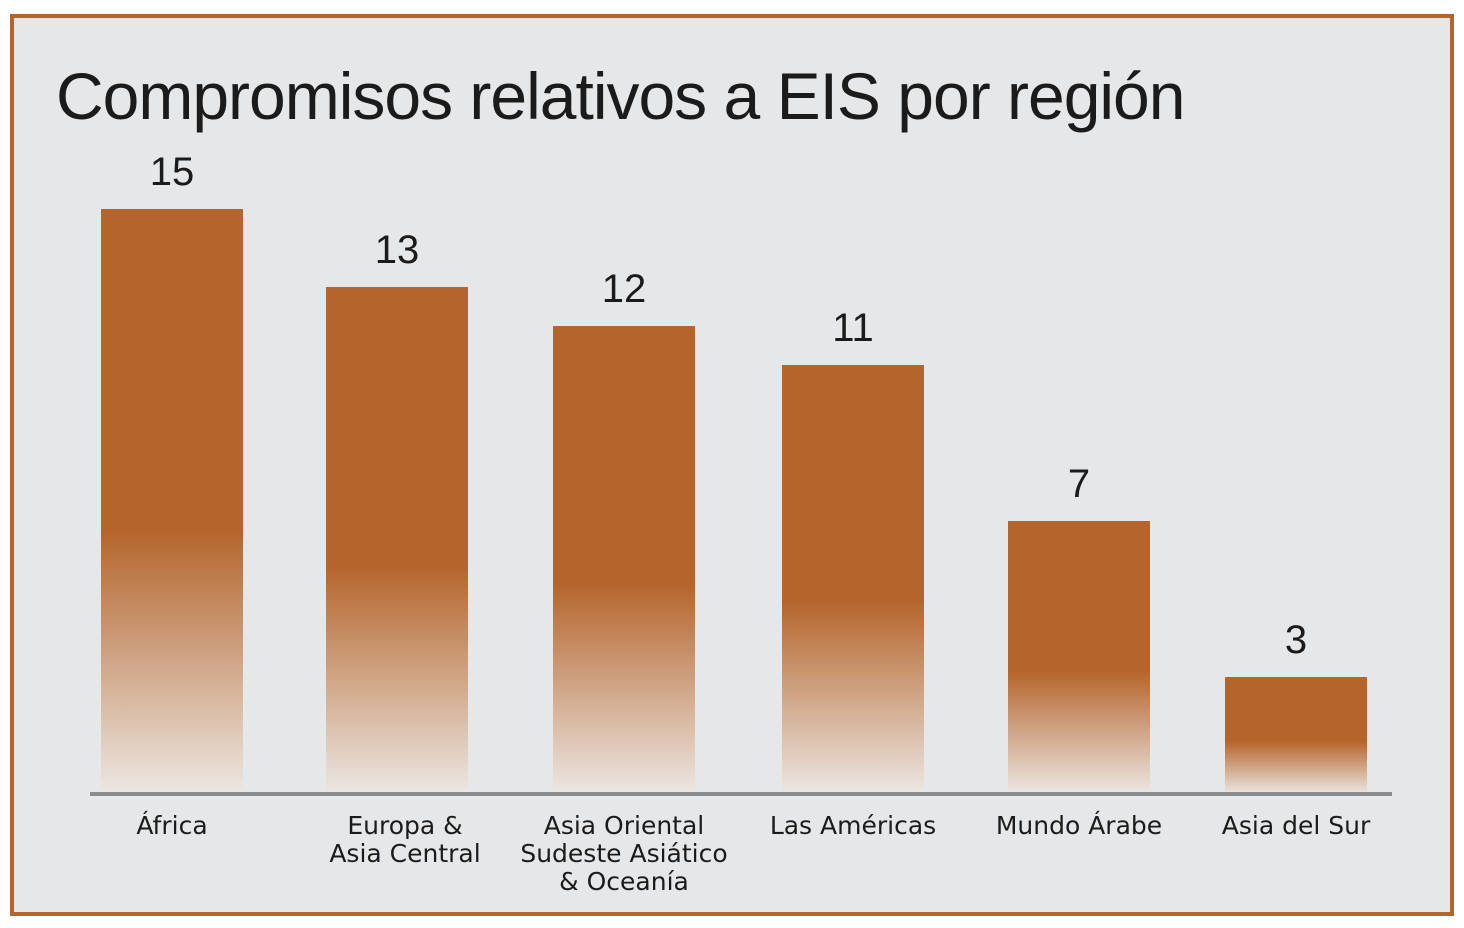 This screenshot has height=928, width=1464. Describe the element at coordinates (1296, 640) in the screenshot. I see `value-label-5: 3` at that location.